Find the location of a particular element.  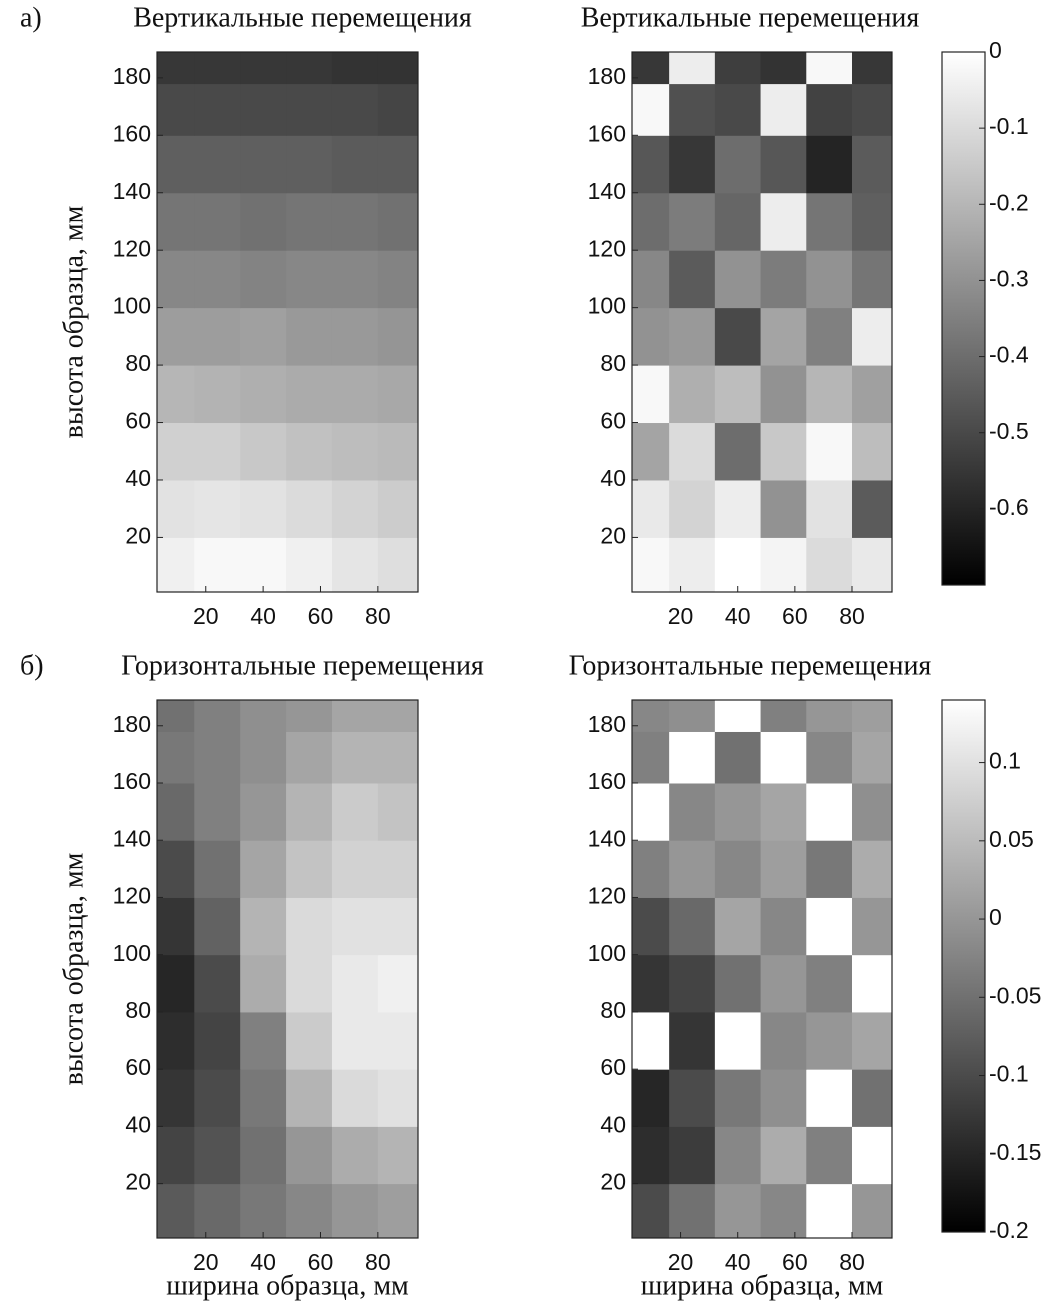

chart-title: Горизонтальные перемещения is located at coordinates (302, 665).